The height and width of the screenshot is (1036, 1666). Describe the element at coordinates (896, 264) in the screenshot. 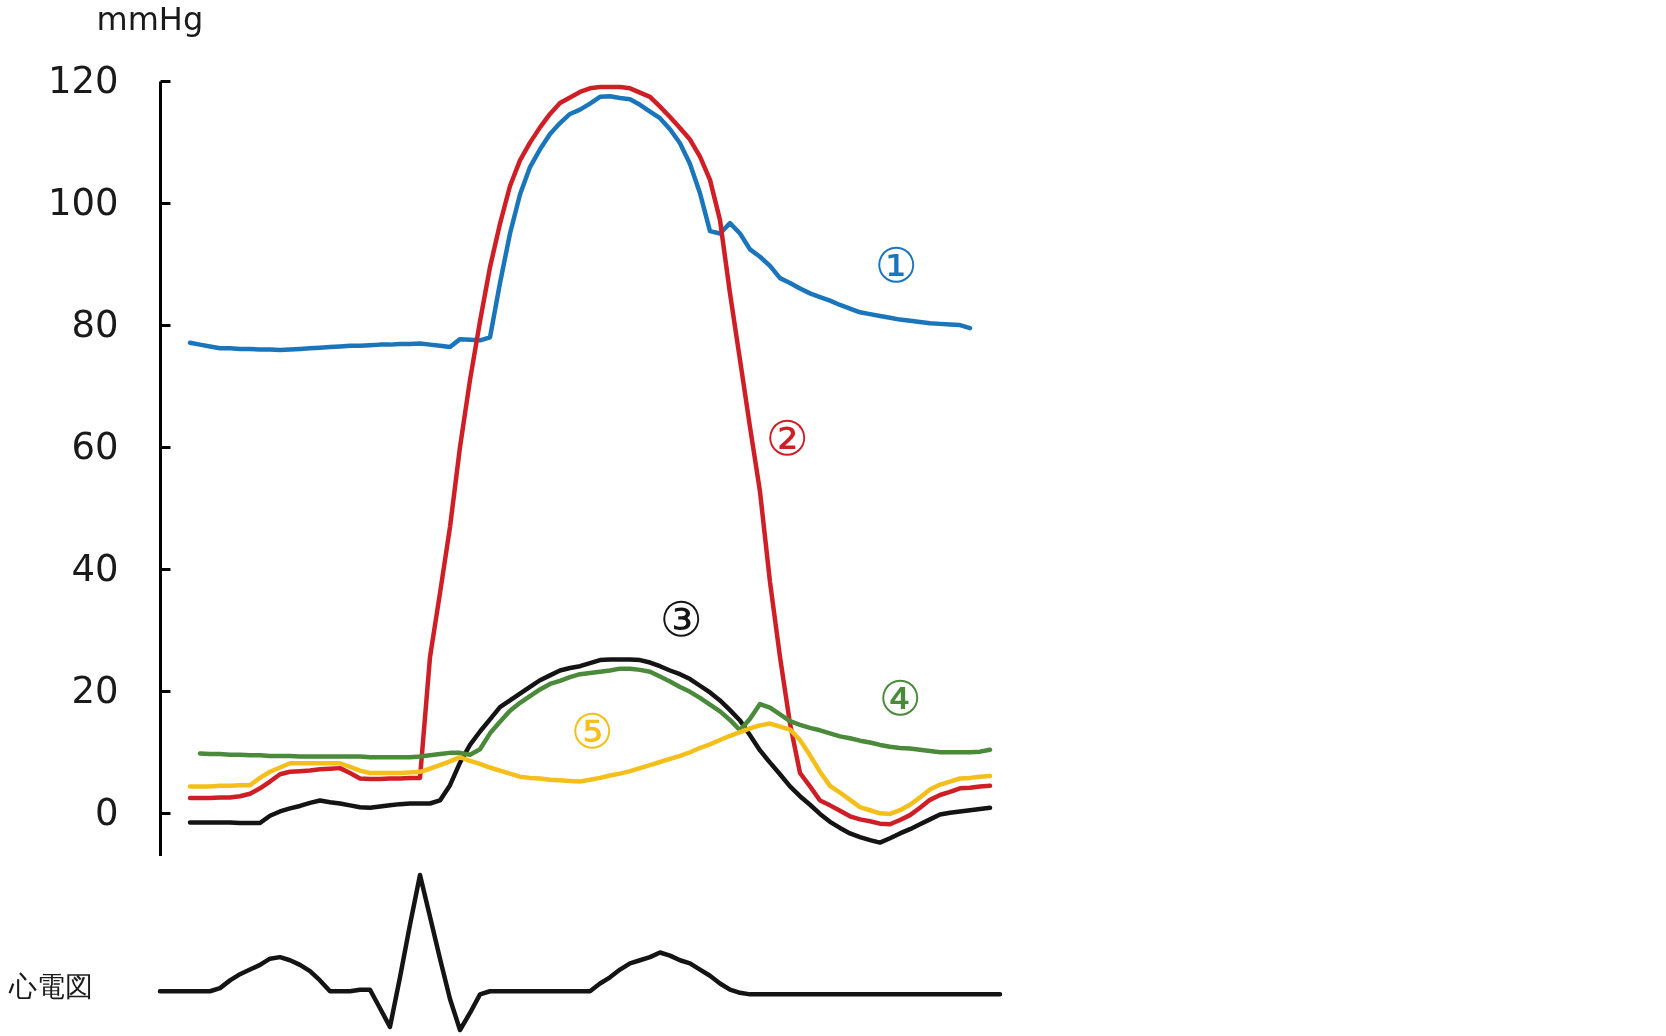

I see `series-label: ①` at that location.